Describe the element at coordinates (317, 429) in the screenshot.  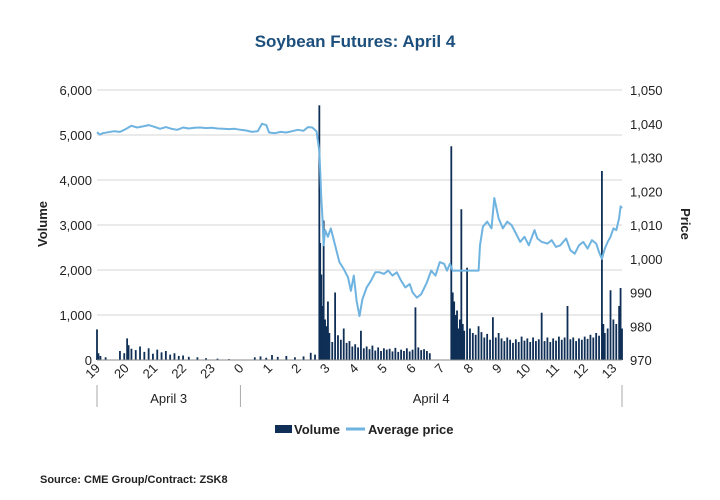
I see `legend-volume-label: Volume` at that location.